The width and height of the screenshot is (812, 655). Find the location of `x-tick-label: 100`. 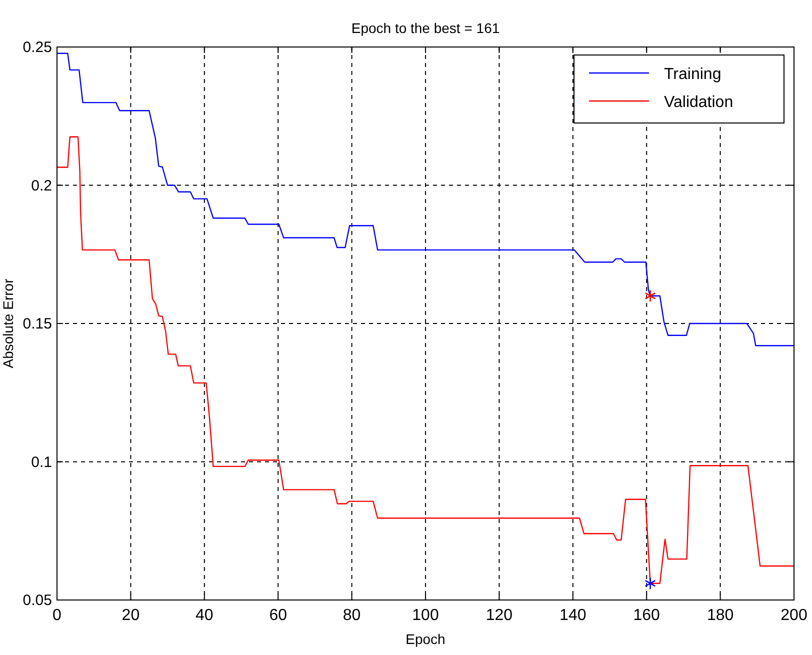

x-tick-label: 100 is located at coordinates (425, 615).